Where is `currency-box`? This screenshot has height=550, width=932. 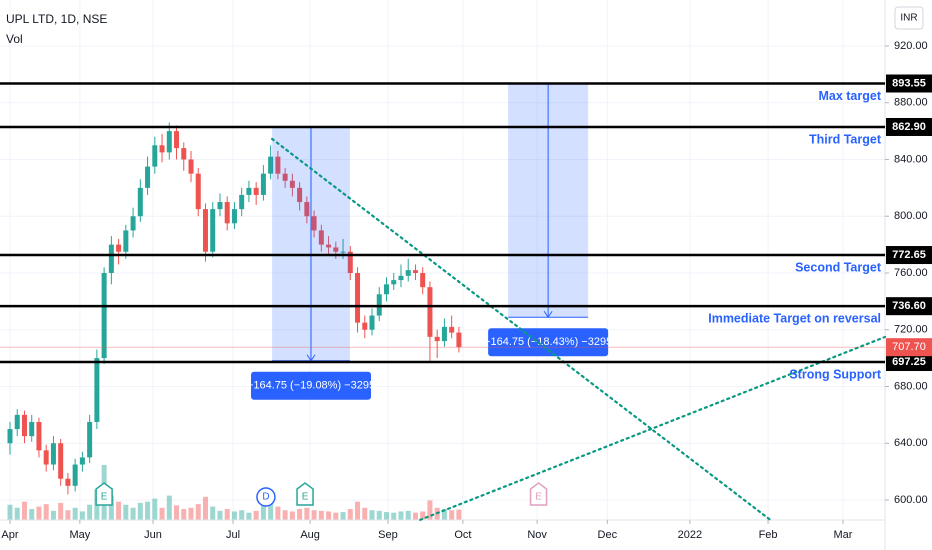
currency-box is located at coordinates (909, 18).